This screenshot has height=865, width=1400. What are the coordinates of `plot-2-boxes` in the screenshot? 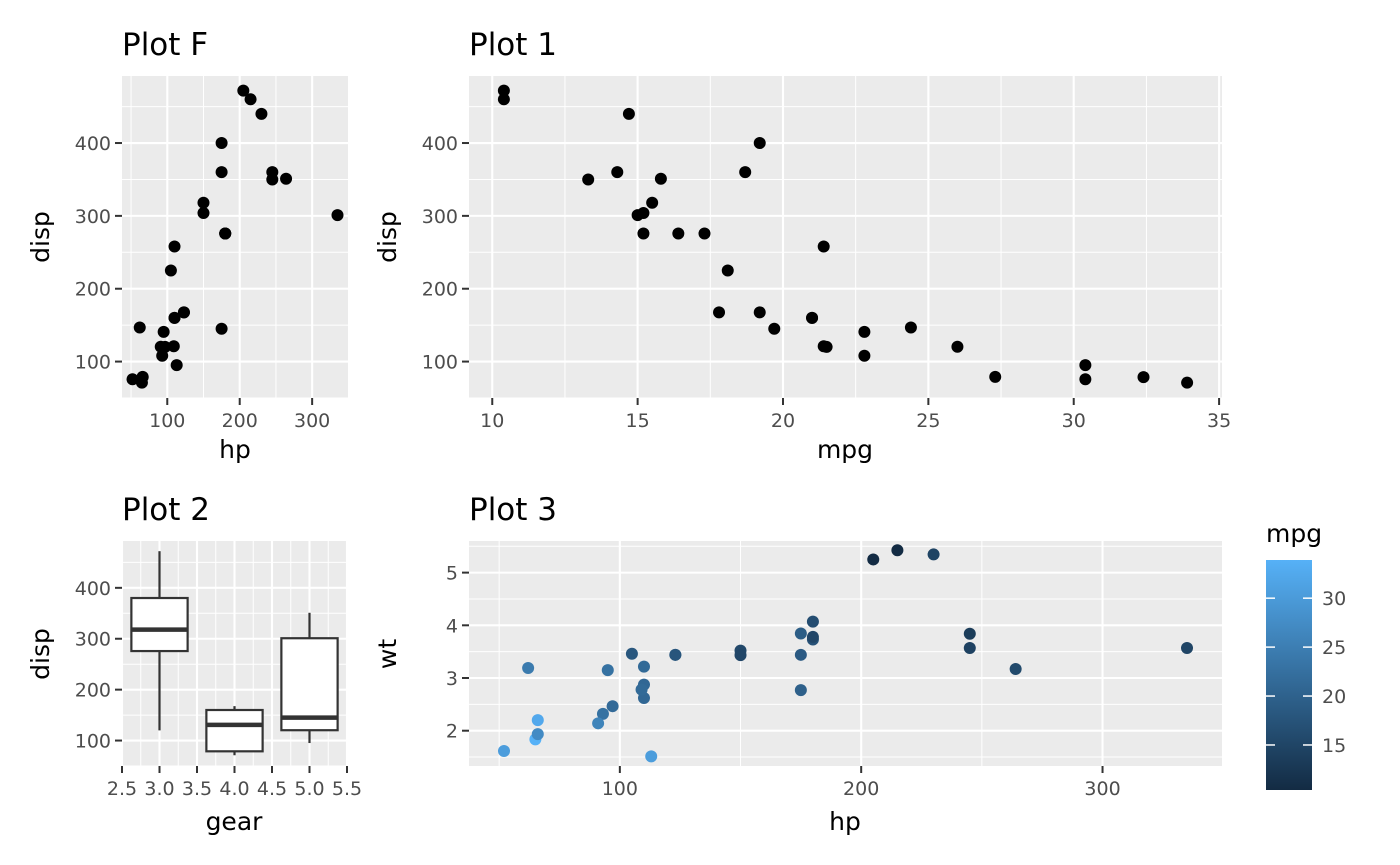 It's located at (234, 653).